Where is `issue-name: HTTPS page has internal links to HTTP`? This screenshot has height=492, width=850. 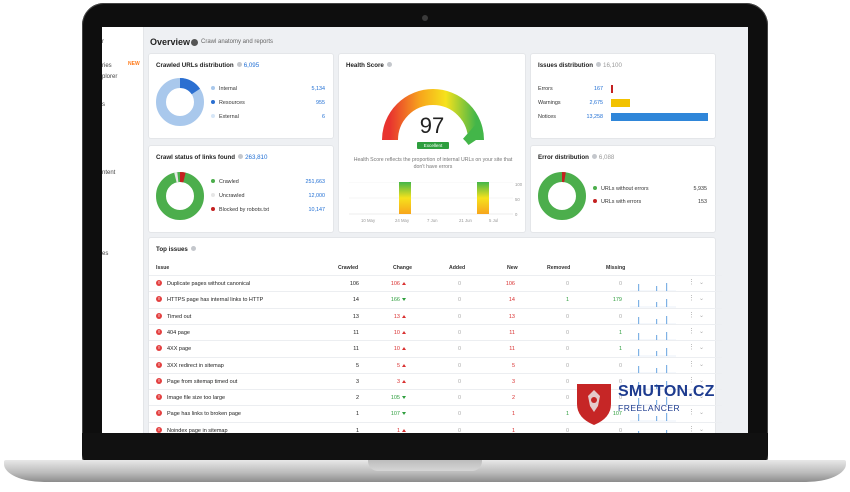 issue-name: HTTPS page has internal links to HTTP is located at coordinates (215, 300).